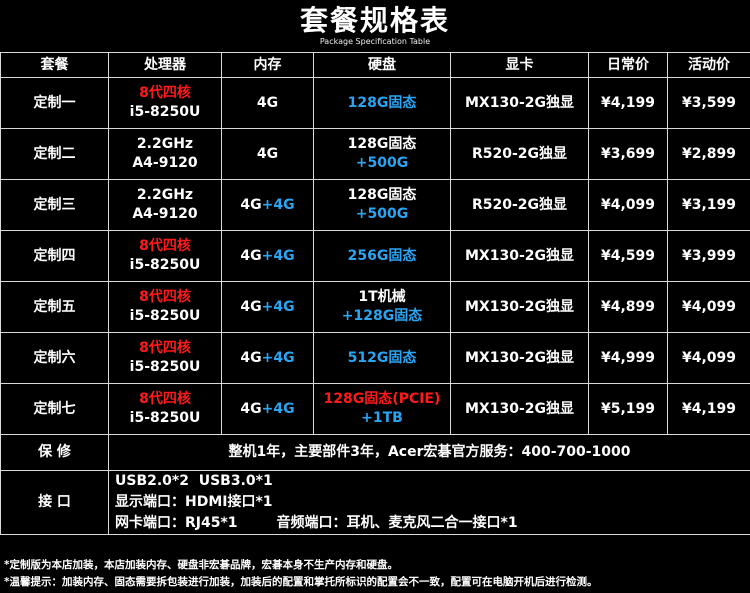 This screenshot has height=593, width=750. I want to click on regular-price: ¥4,599, so click(628, 256).